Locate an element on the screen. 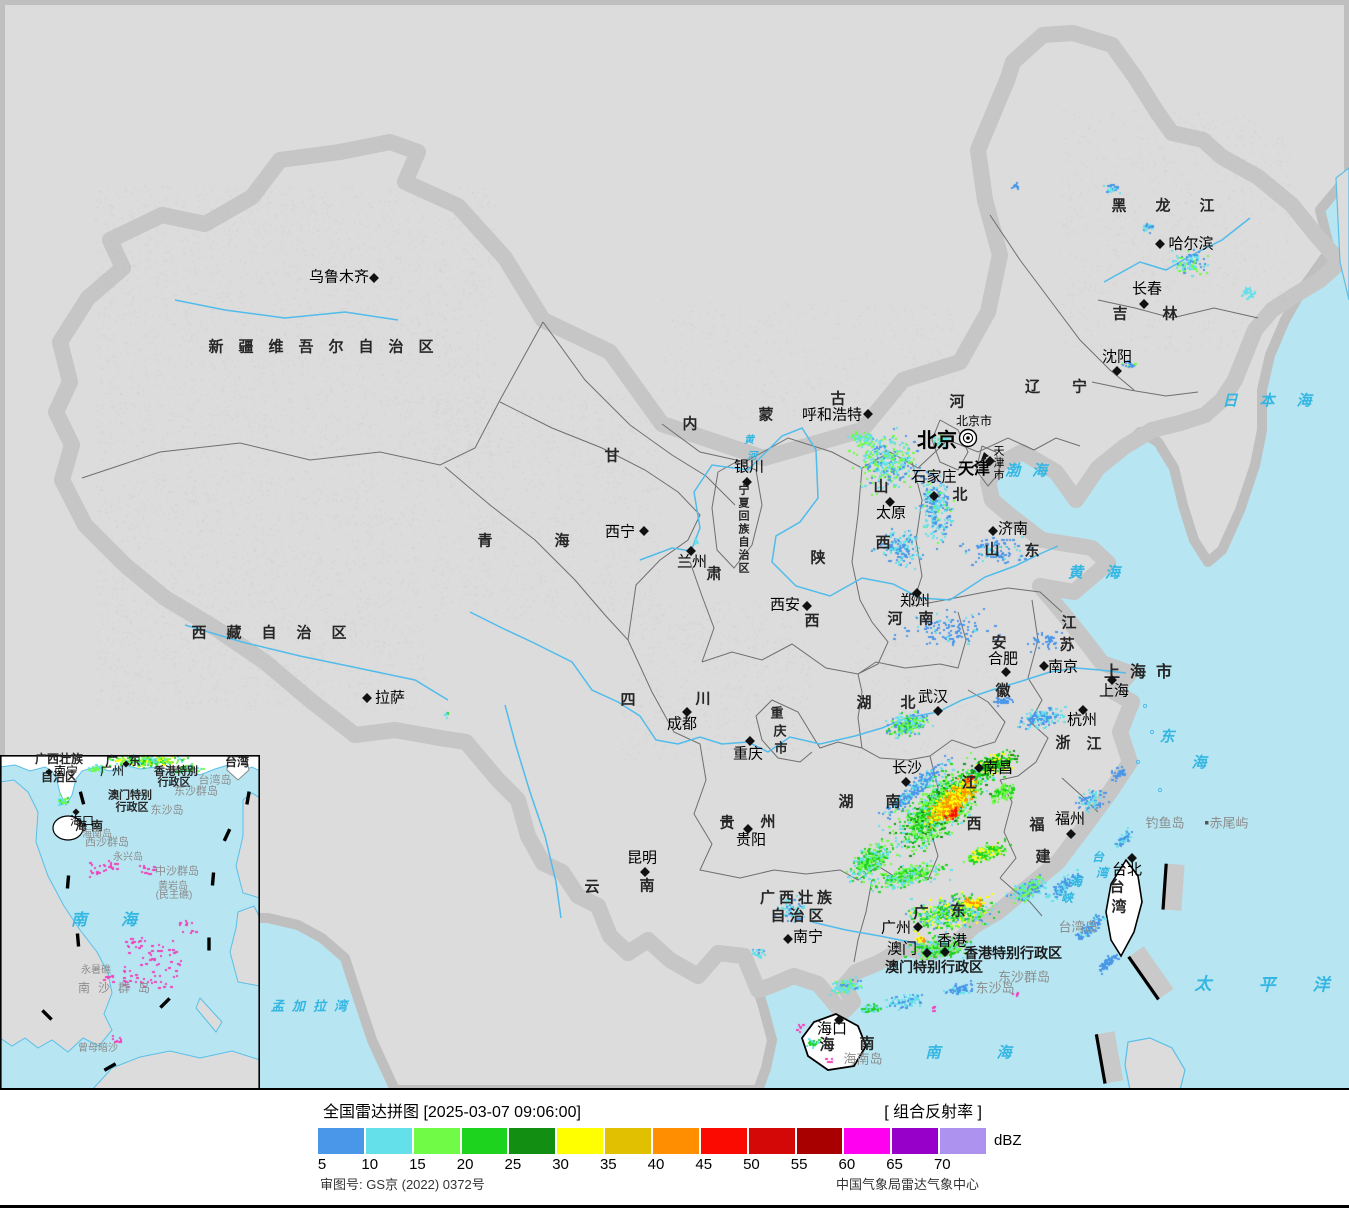  legend-tick: 10 is located at coordinates (370, 1164).